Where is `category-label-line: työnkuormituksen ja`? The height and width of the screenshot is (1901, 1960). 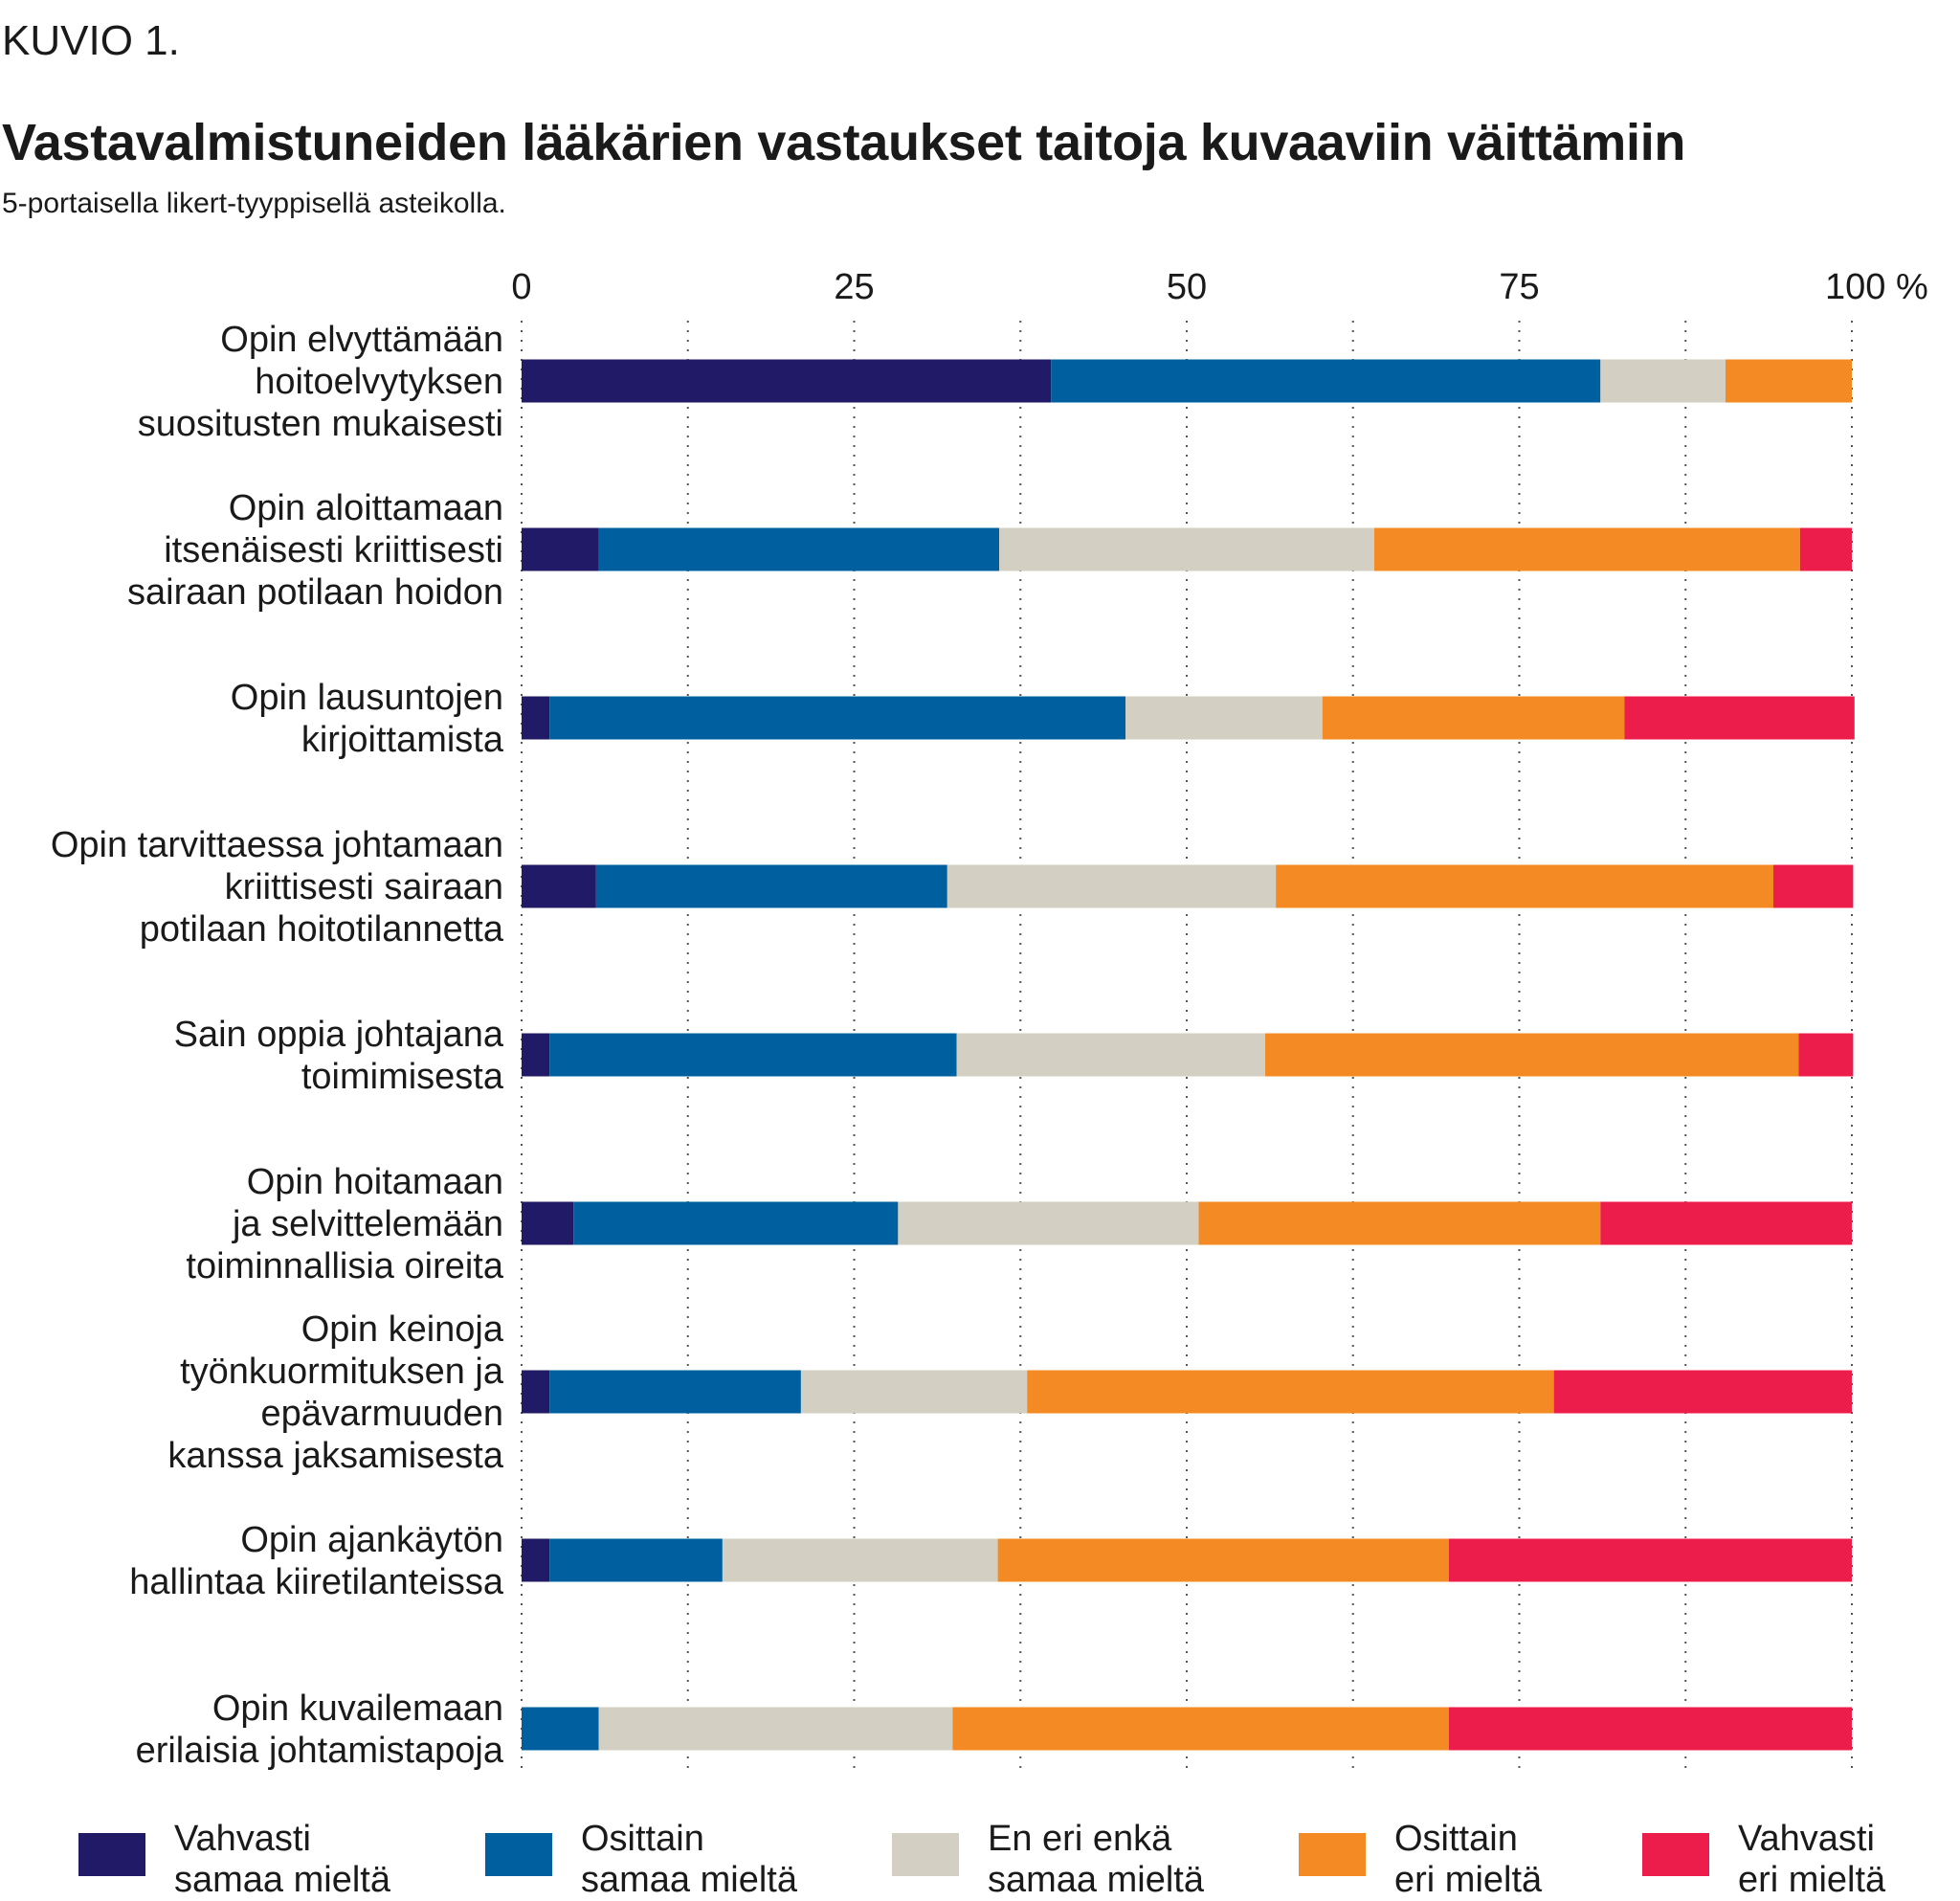 category-label-line: työnkuormituksen ja is located at coordinates (342, 1372).